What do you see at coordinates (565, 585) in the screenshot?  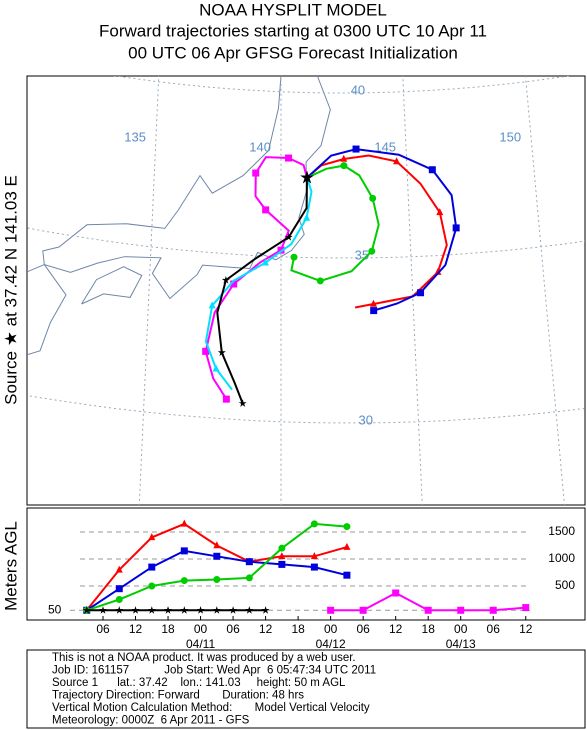 I see `y-tick-label: 500` at bounding box center [565, 585].